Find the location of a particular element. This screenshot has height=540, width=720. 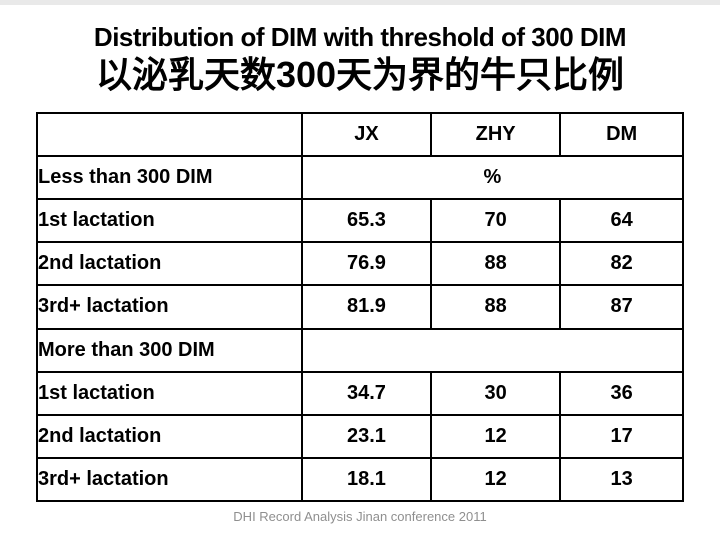

value-dm: 36 is located at coordinates (621, 393).